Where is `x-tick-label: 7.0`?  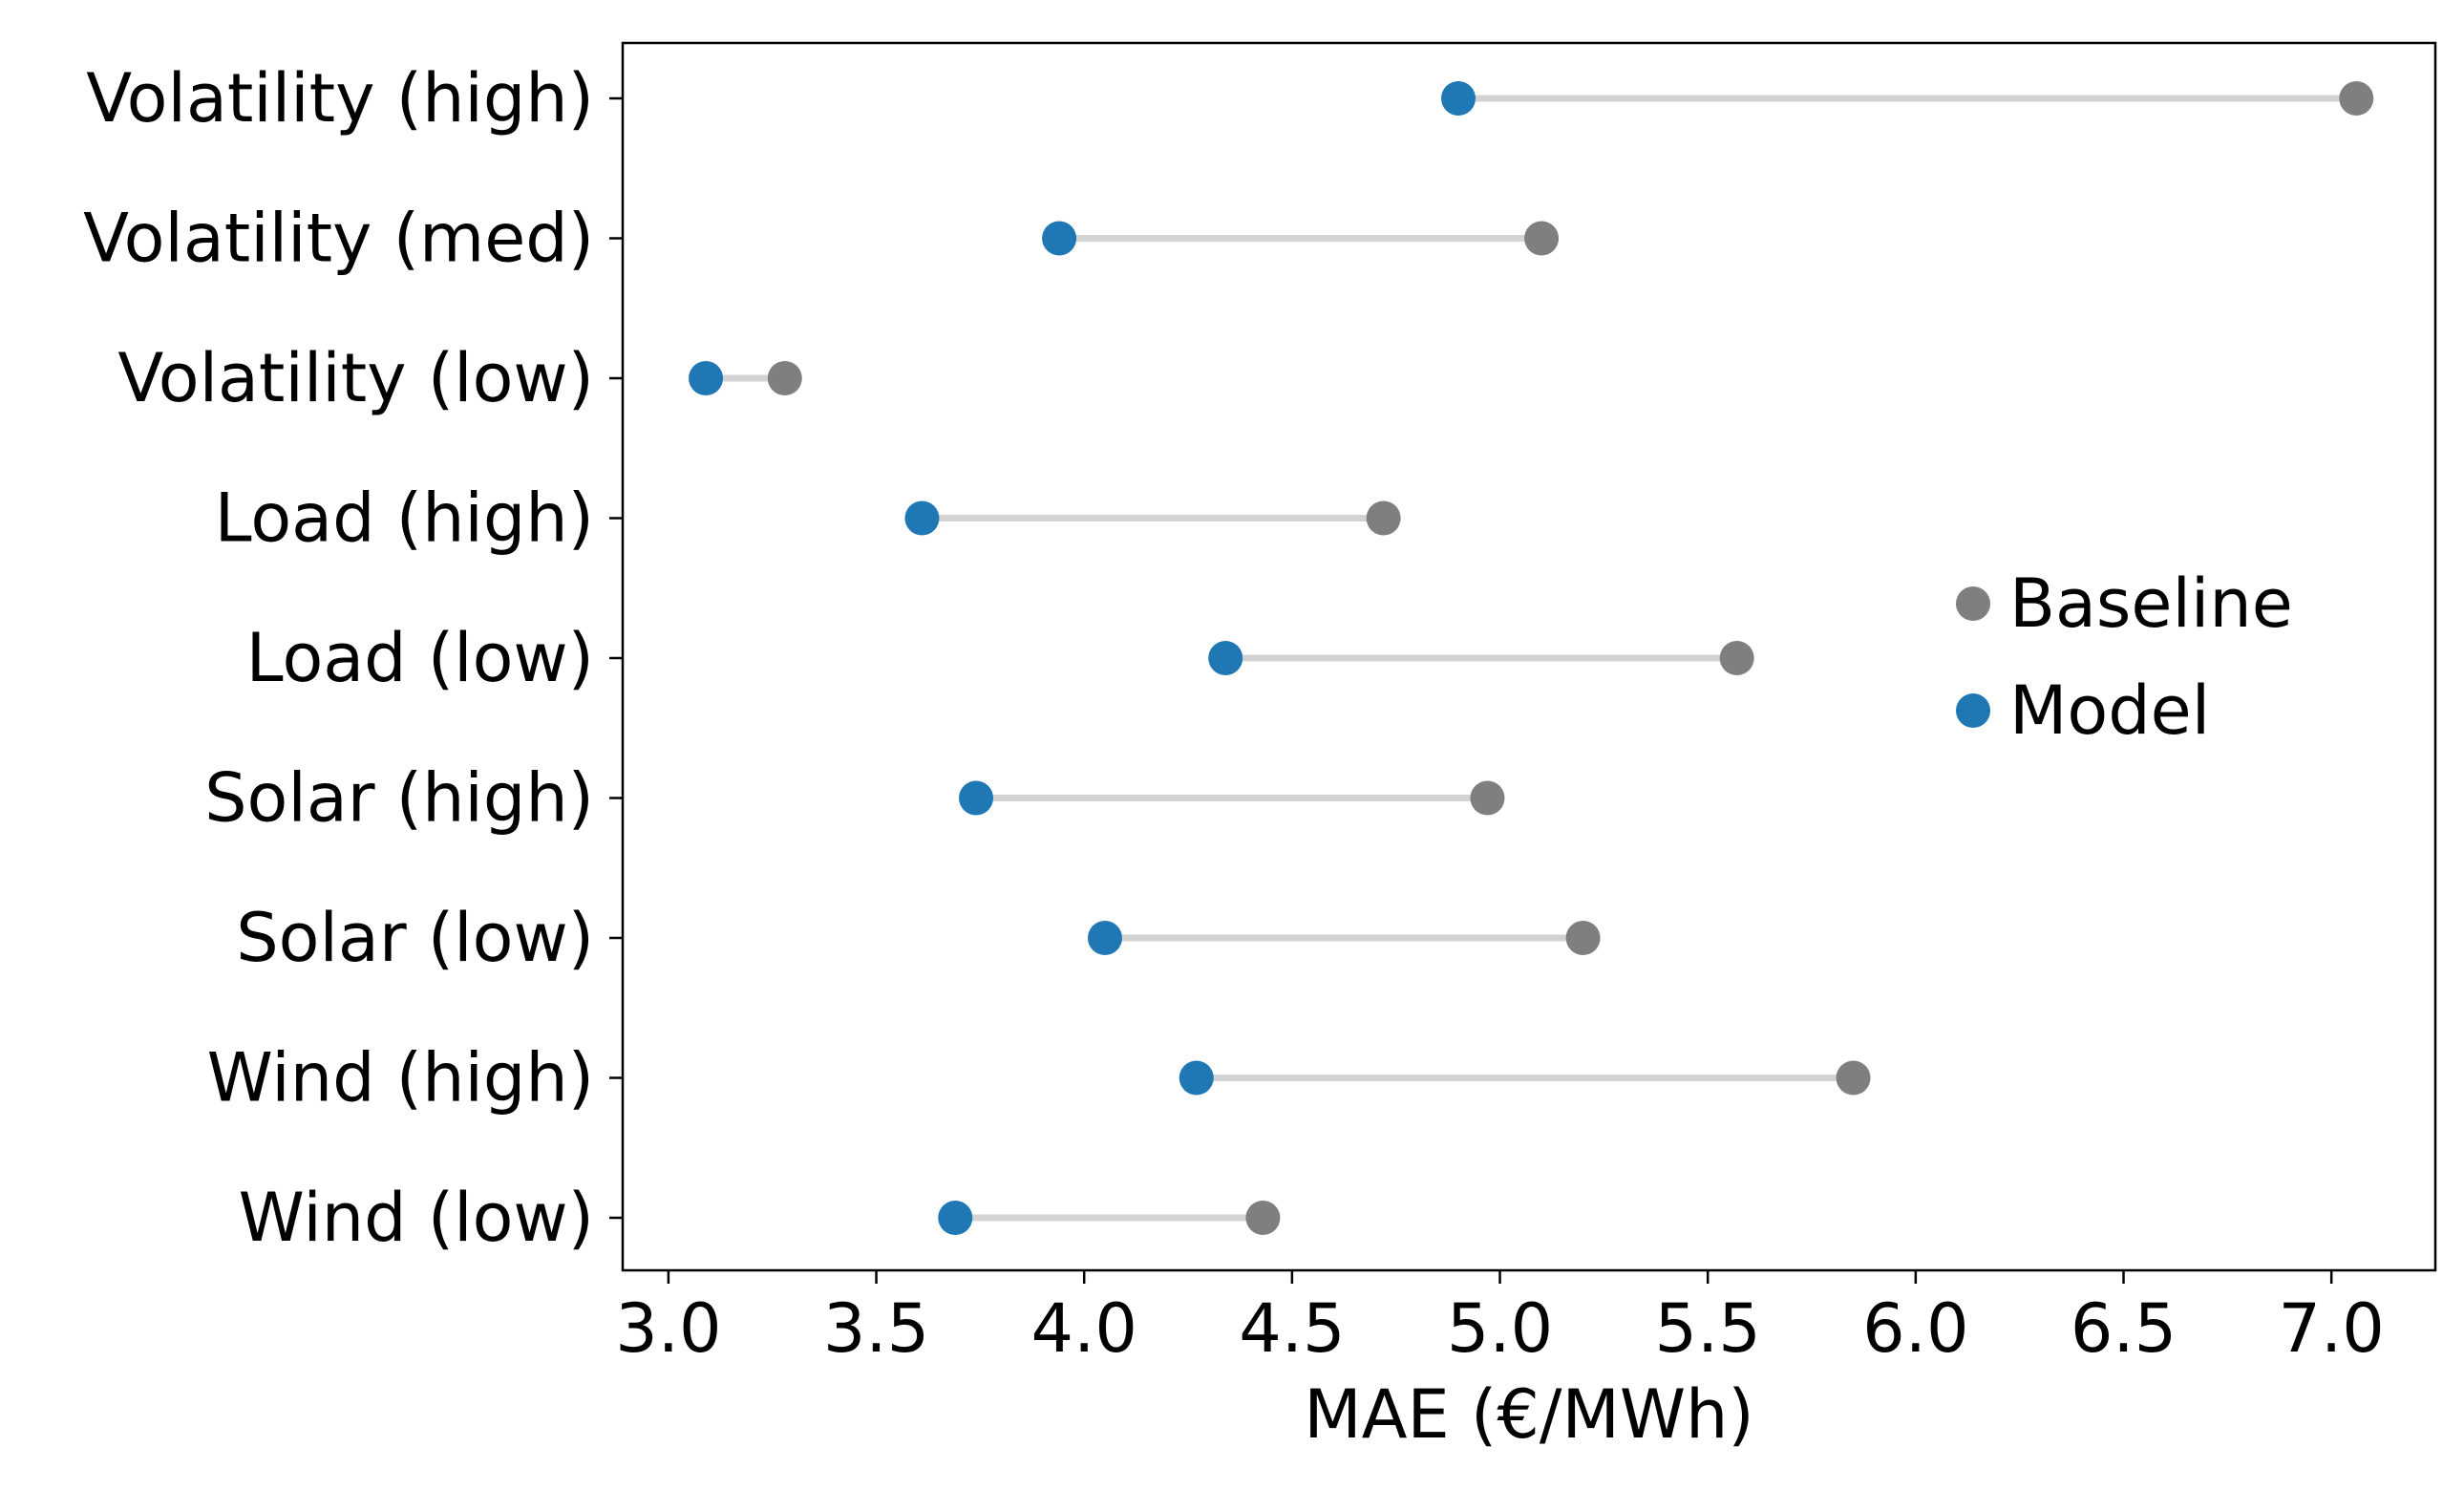 x-tick-label: 7.0 is located at coordinates (2332, 1328).